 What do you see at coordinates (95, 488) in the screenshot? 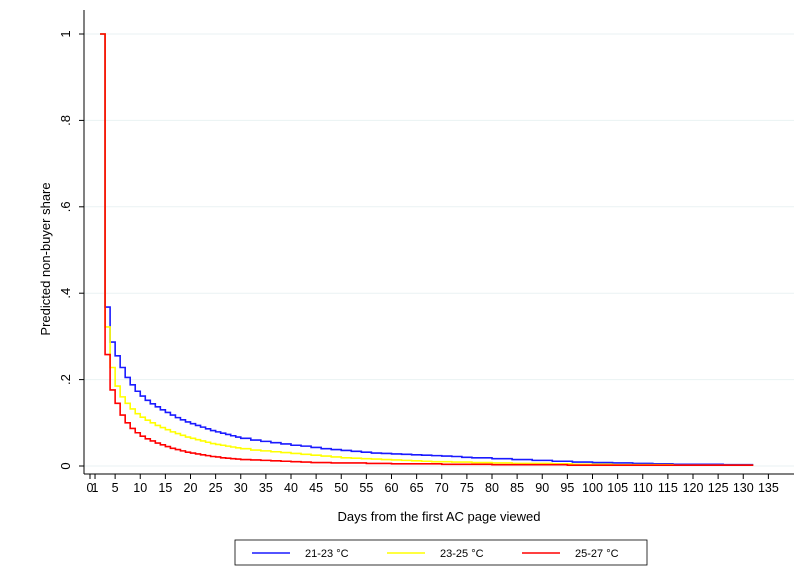
I see `x-tick-label-1: 1` at bounding box center [95, 488].